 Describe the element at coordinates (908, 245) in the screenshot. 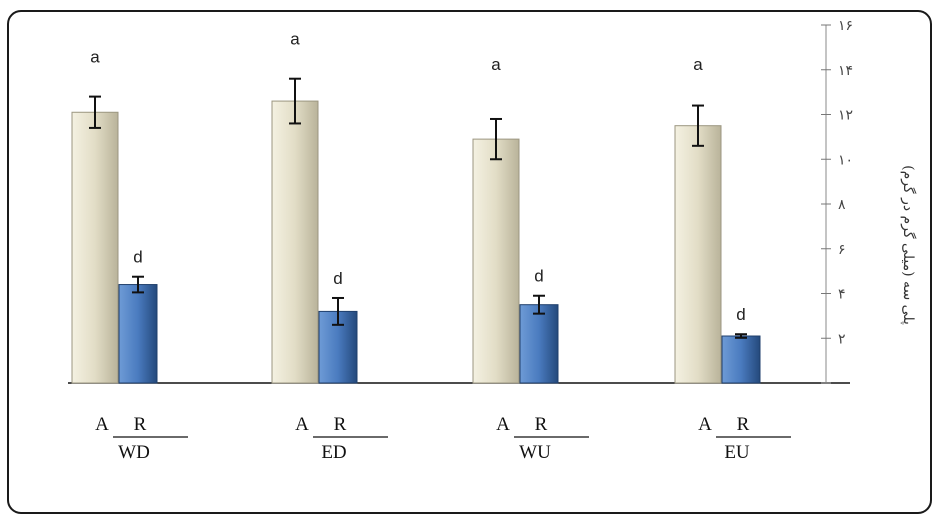

I see `y-axis-label: (پلی سه (میلی گرم در گرم` at that location.